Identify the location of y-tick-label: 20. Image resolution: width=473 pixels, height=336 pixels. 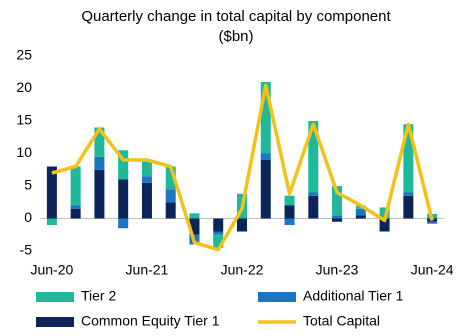
(24, 87).